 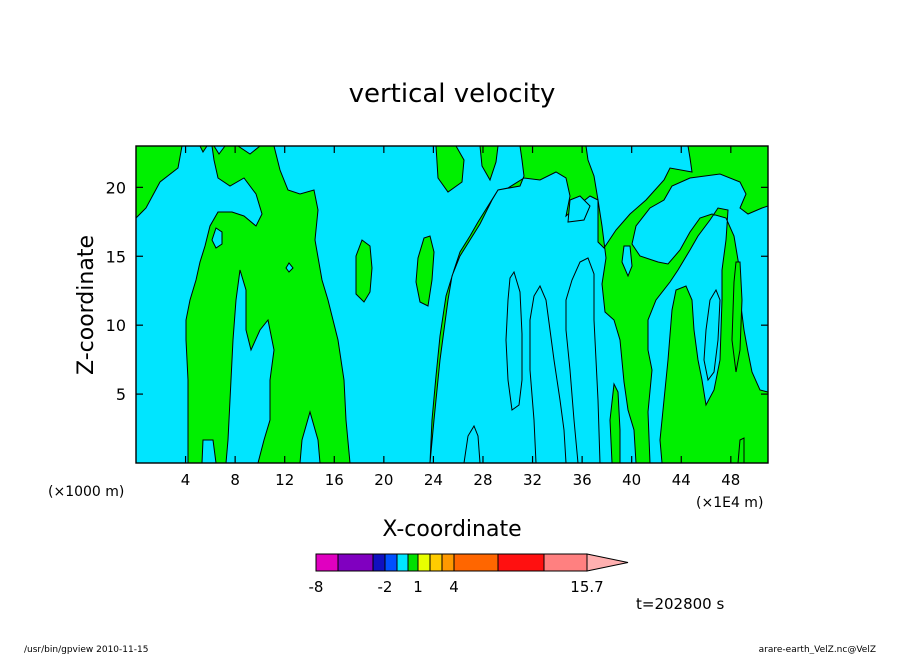 What do you see at coordinates (482, 480) in the screenshot?
I see `x-tick-label: 28` at bounding box center [482, 480].